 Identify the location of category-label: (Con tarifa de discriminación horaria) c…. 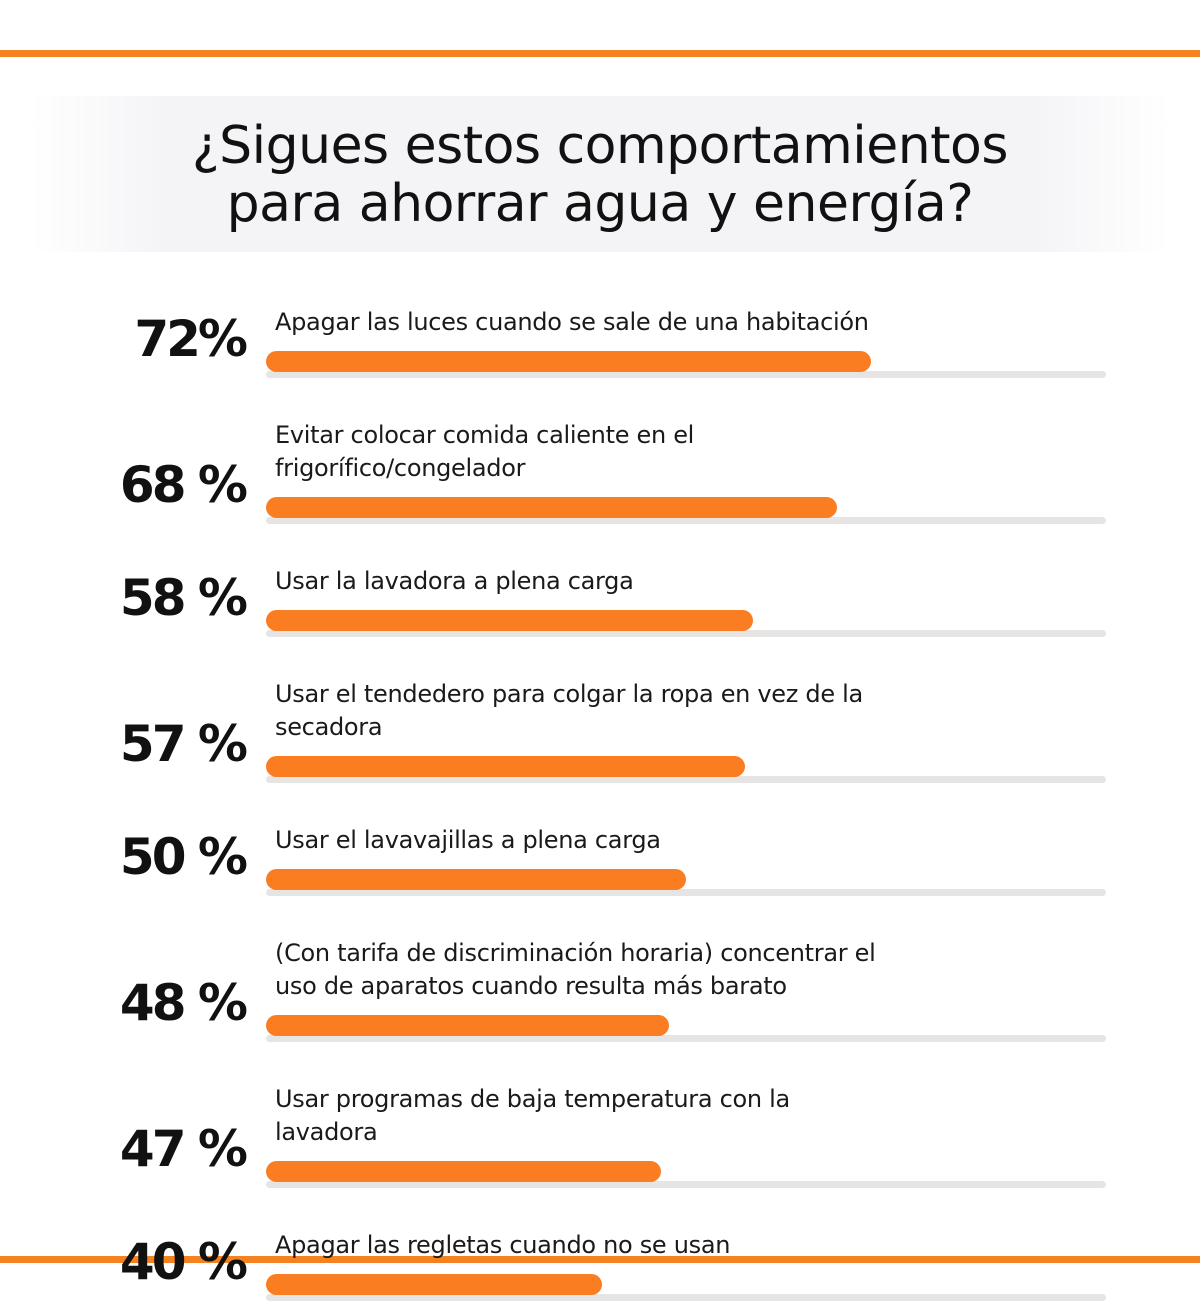
(575, 969).